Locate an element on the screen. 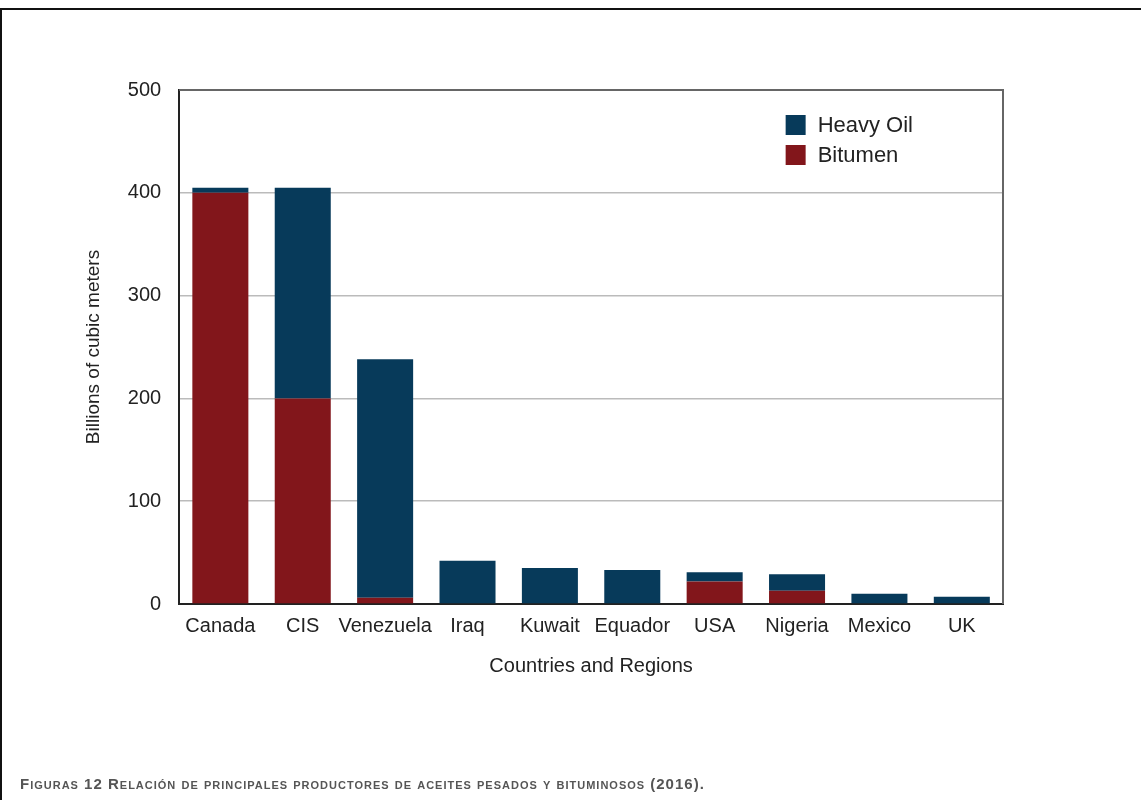 This screenshot has height=800, width=1143. y-tick-label: 400 is located at coordinates (144, 191).